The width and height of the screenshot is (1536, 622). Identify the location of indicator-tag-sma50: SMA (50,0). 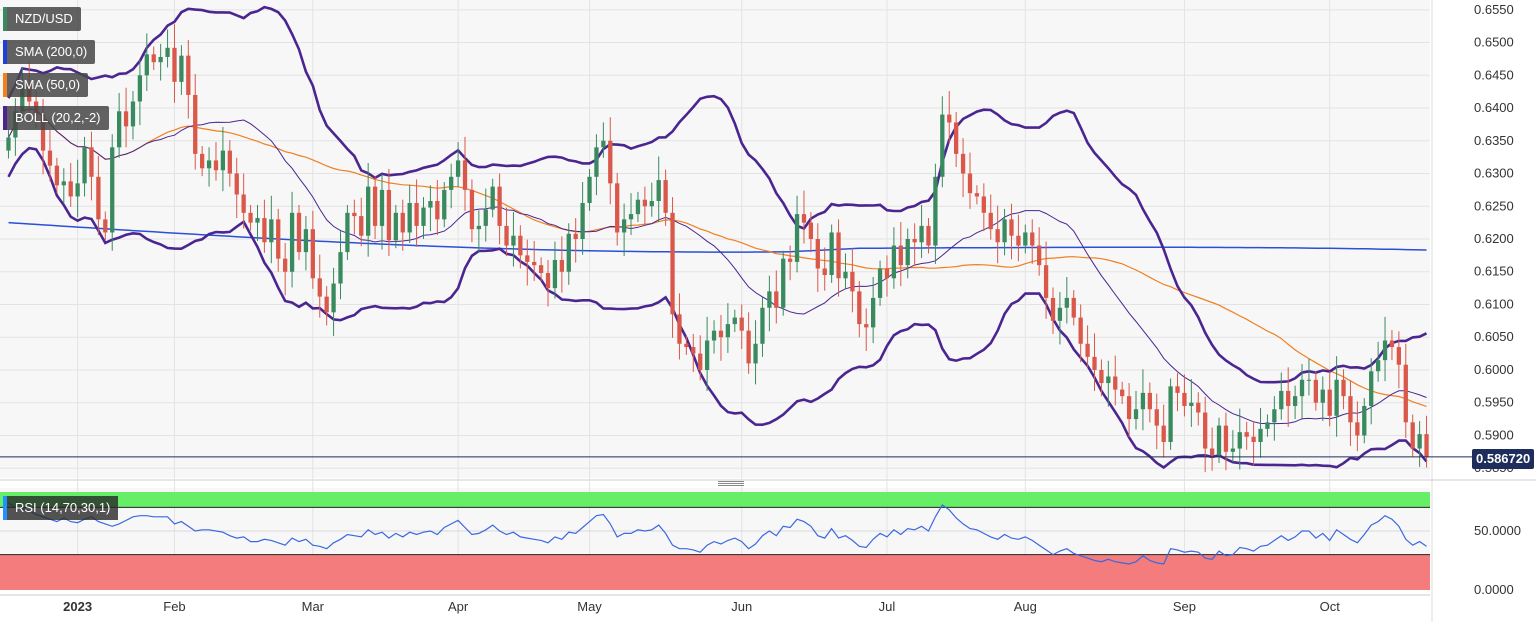
(46, 85).